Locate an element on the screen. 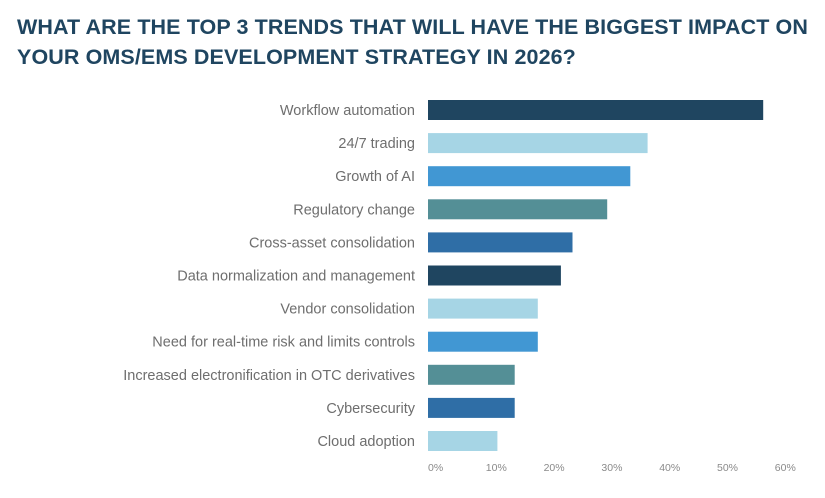 The height and width of the screenshot is (498, 825). x-tick-label: 30% is located at coordinates (611, 468).